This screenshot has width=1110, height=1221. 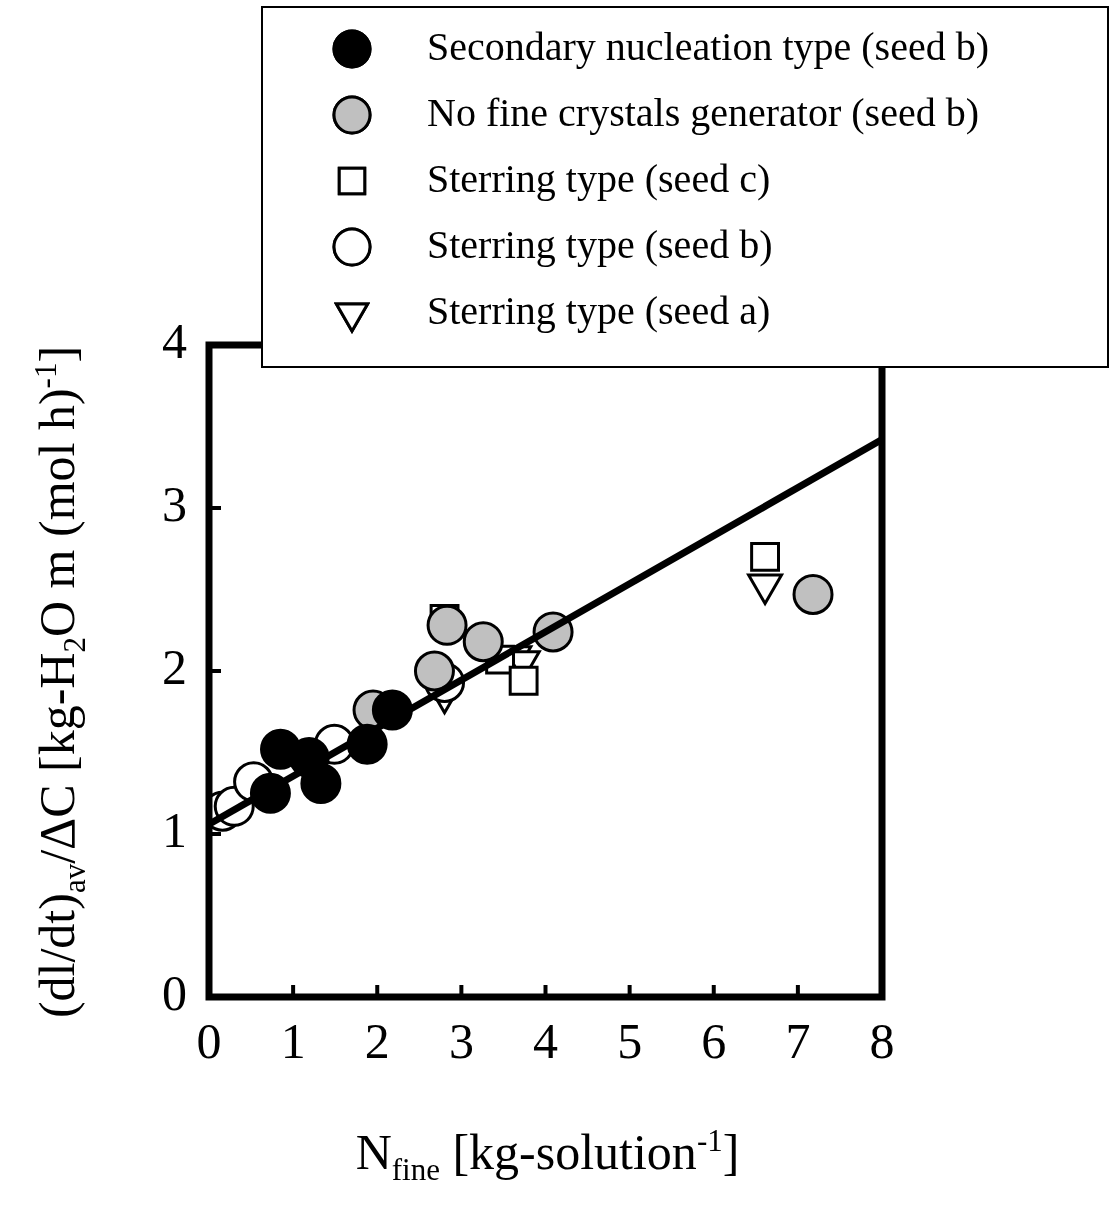 I want to click on y-tick-label: 2, so click(x=174, y=667).